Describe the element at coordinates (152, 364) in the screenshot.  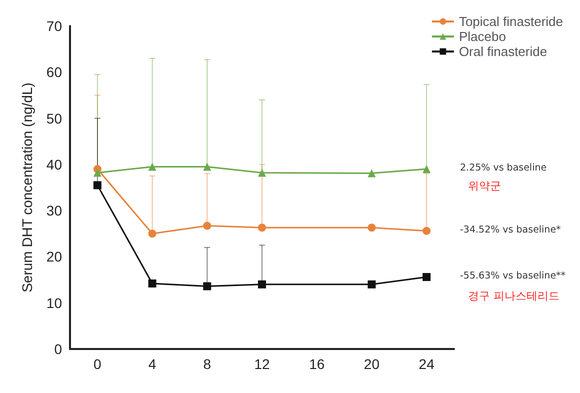
I see `x-tick-label: 4` at that location.